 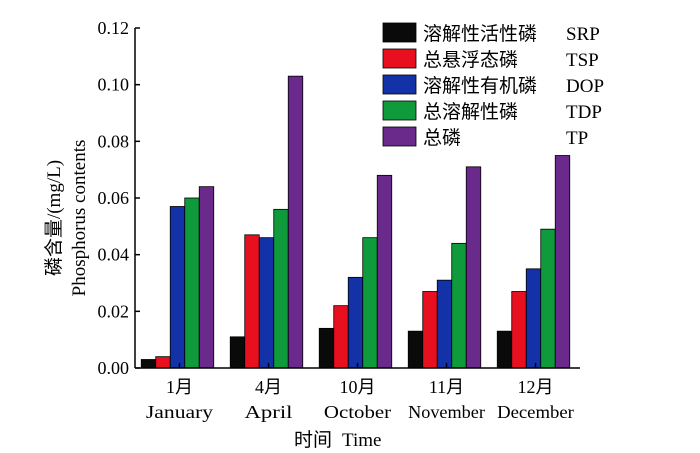 I want to click on x-tick-label-cn: 10月, so click(x=358, y=387).